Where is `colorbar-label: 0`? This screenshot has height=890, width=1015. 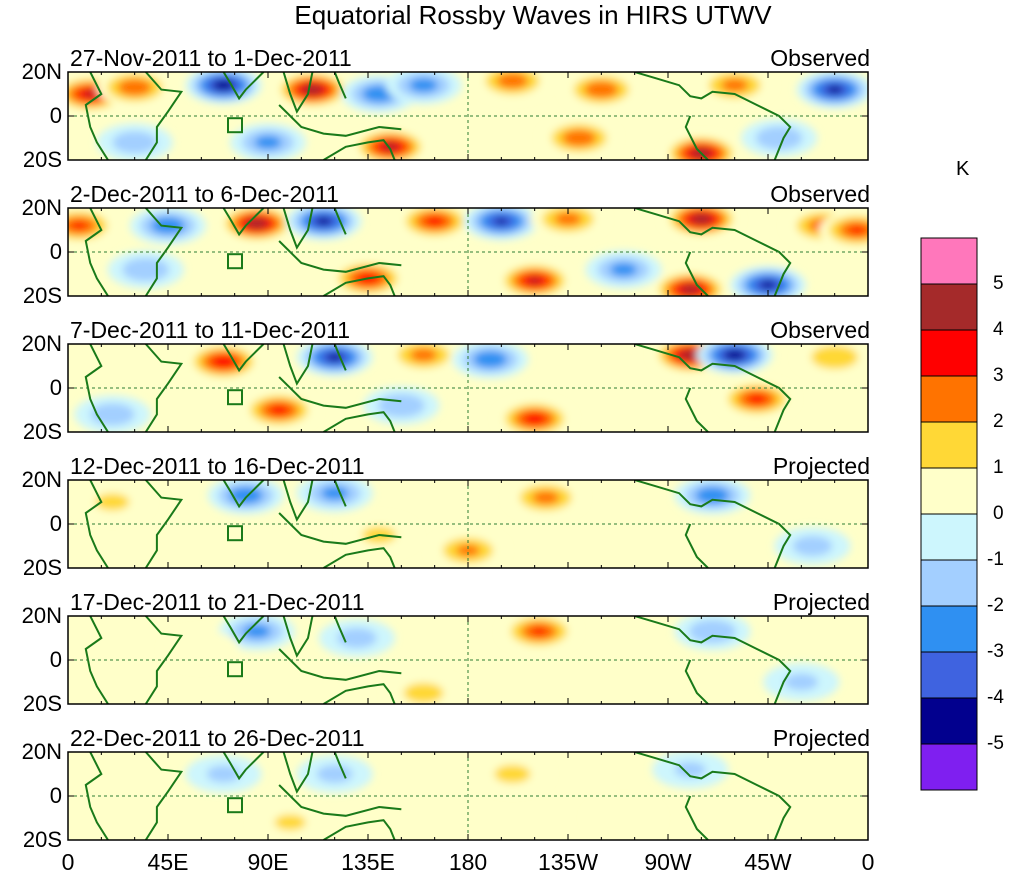
colorbar-label: 0 is located at coordinates (998, 513).